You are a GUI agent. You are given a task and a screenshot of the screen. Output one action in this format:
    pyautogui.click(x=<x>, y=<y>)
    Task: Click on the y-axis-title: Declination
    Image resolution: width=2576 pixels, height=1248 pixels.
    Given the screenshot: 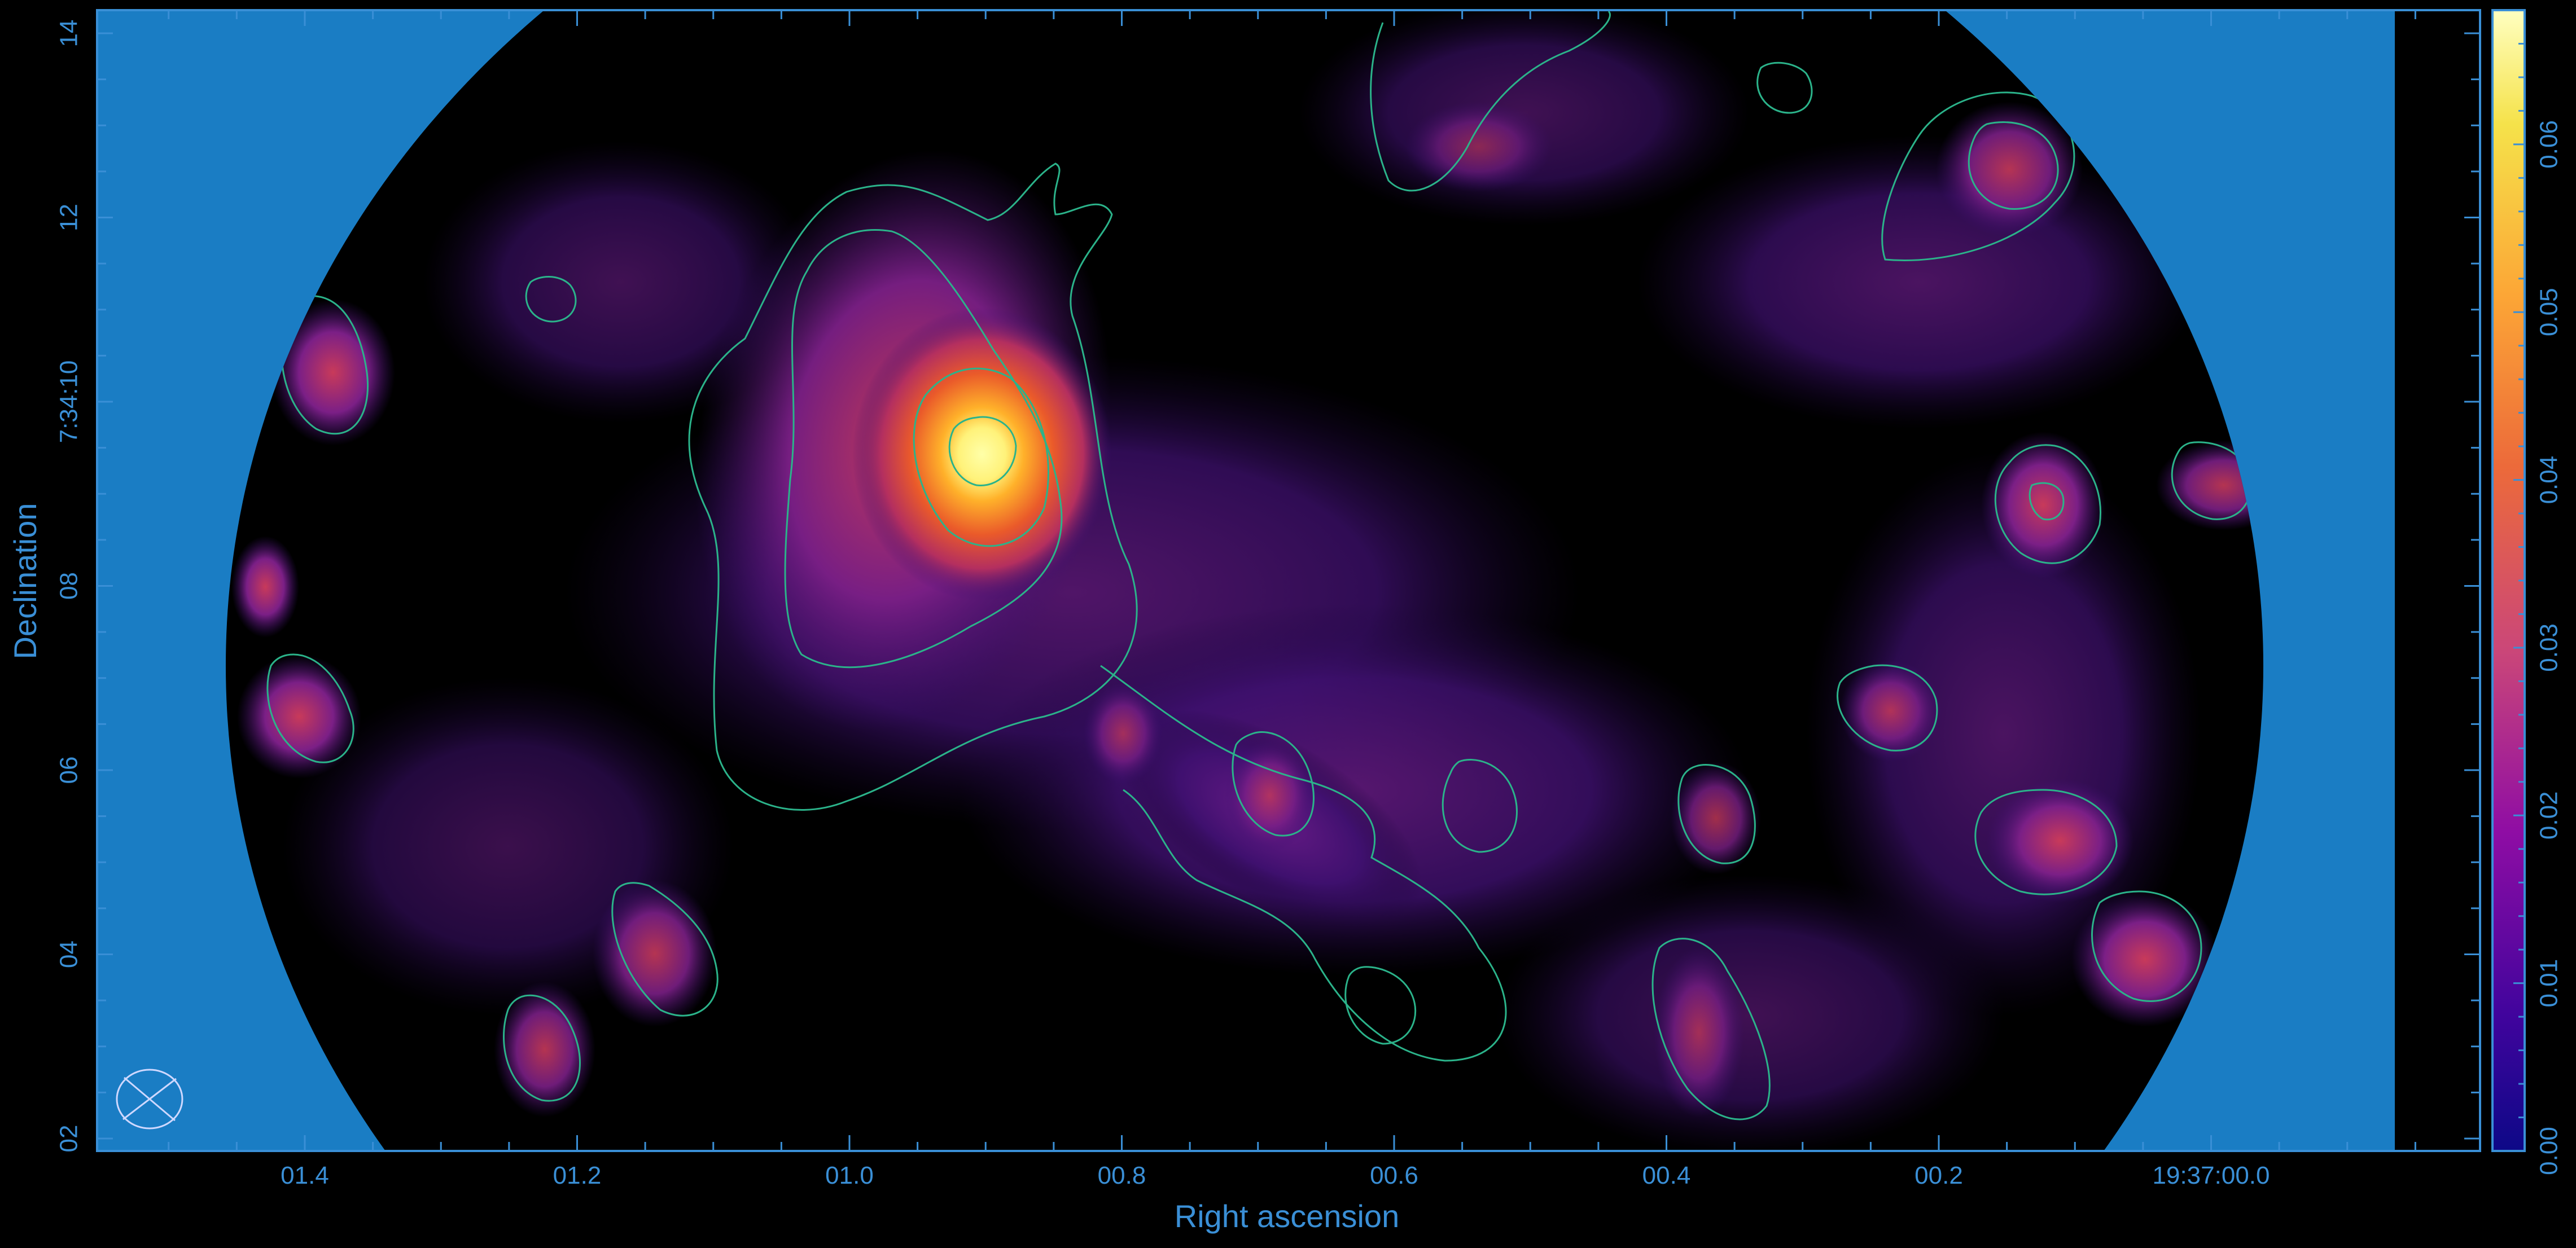 What is the action you would take?
    pyautogui.click(x=25, y=581)
    